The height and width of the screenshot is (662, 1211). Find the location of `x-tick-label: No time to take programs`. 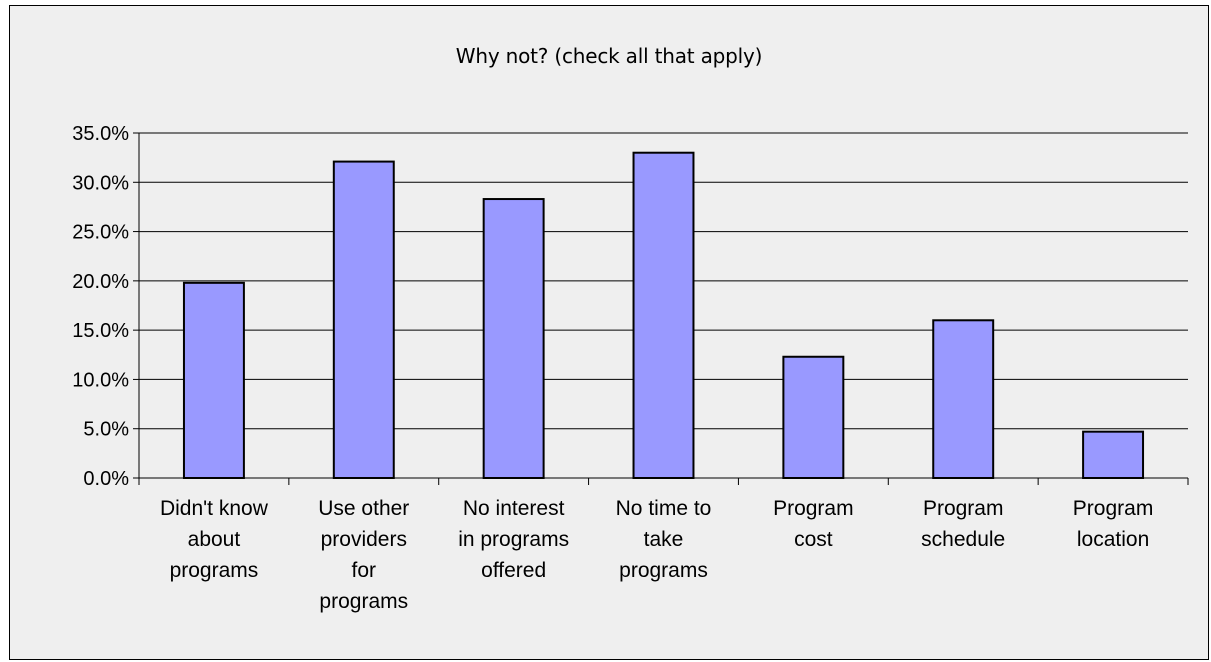

x-tick-label: No time to take programs is located at coordinates (664, 539).